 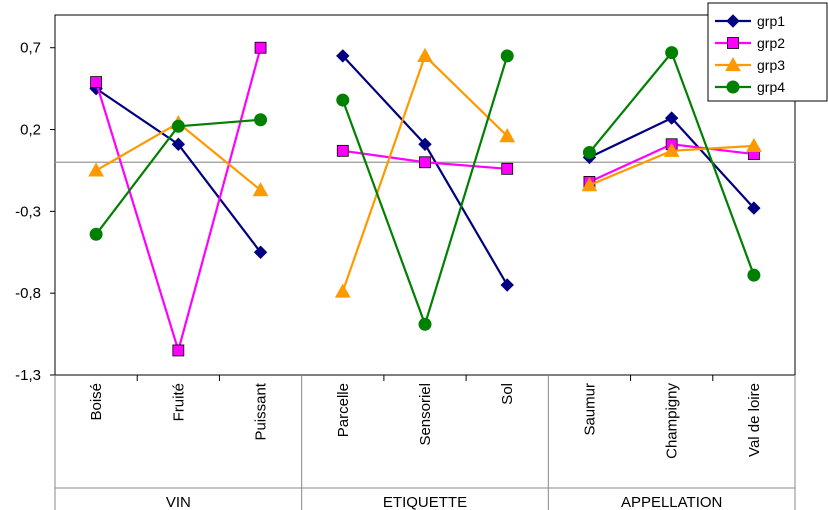 I want to click on x-category-label: Sol, so click(x=507, y=394).